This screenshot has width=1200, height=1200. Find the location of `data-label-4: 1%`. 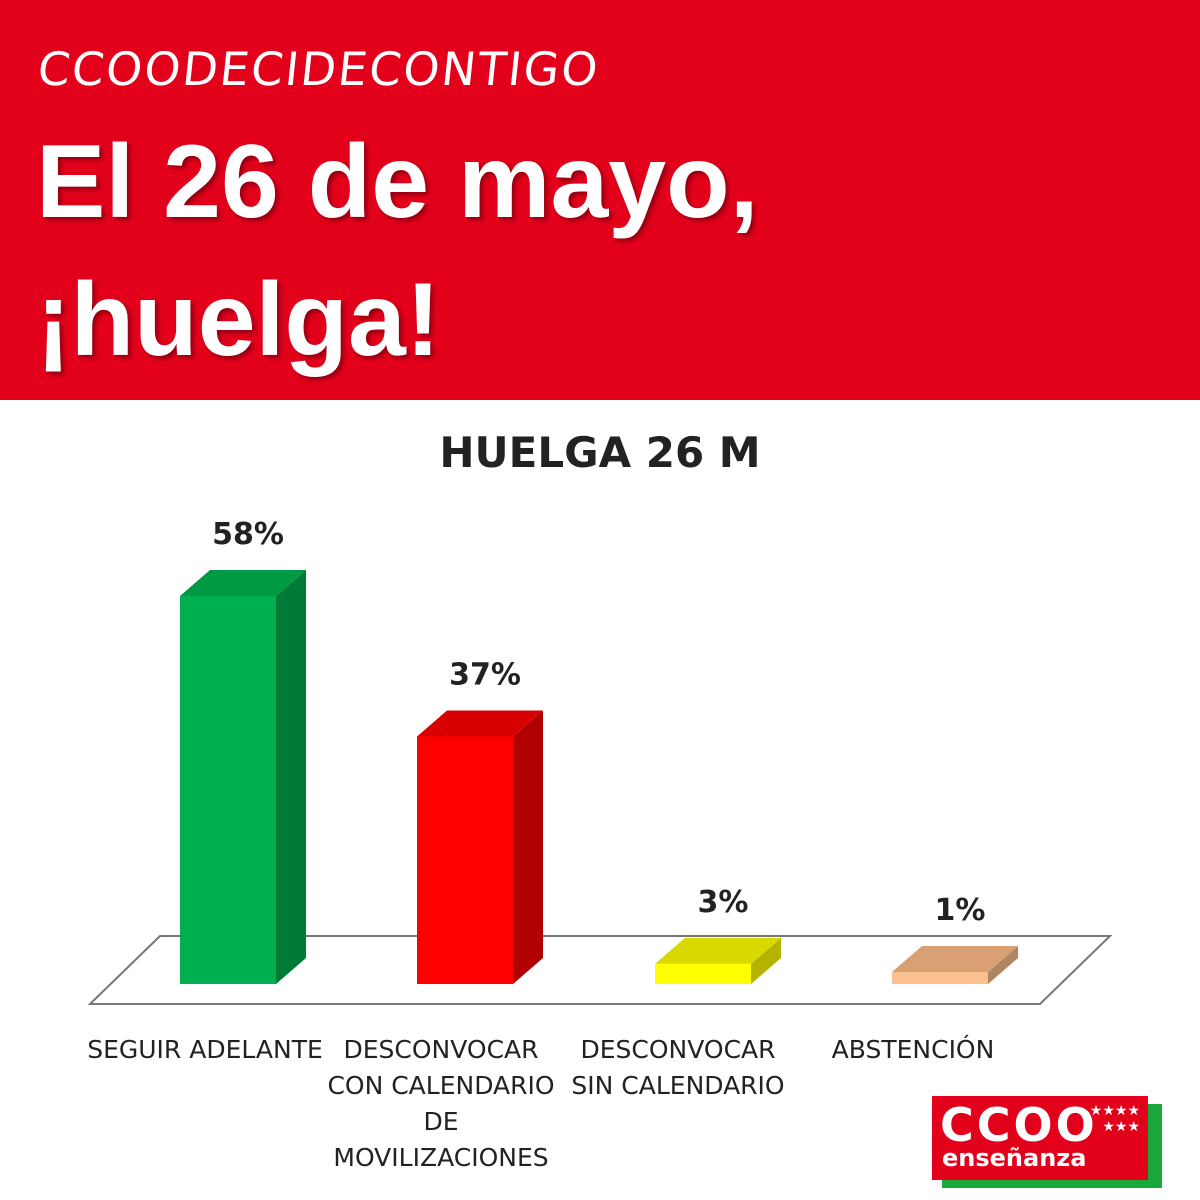

data-label-4: 1% is located at coordinates (960, 910).